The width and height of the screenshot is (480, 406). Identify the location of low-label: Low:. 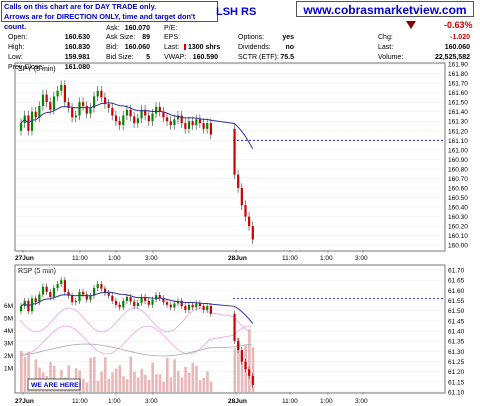
(15, 57).